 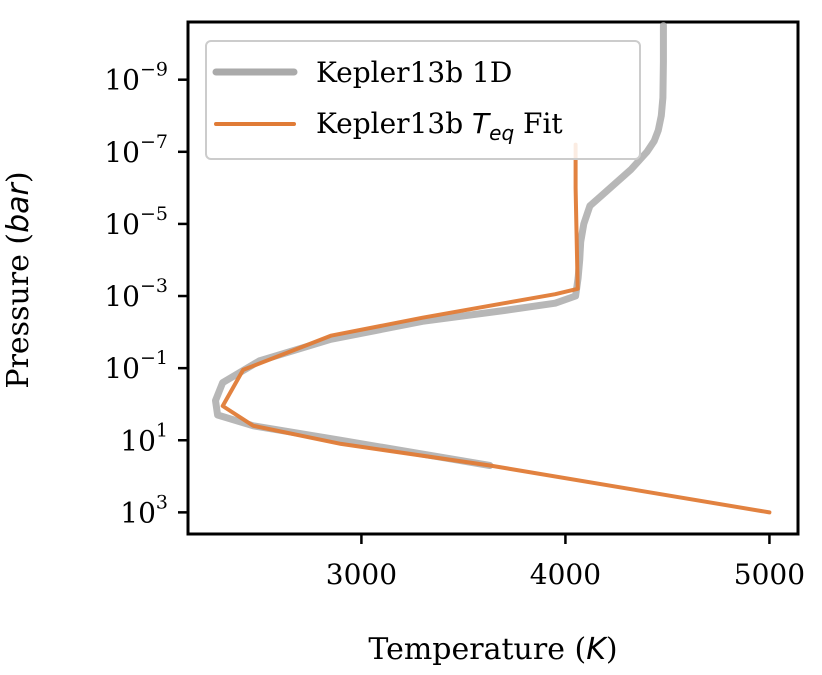 What do you see at coordinates (136, 150) in the screenshot?
I see `y-tick-label: 10⁻⁷` at bounding box center [136, 150].